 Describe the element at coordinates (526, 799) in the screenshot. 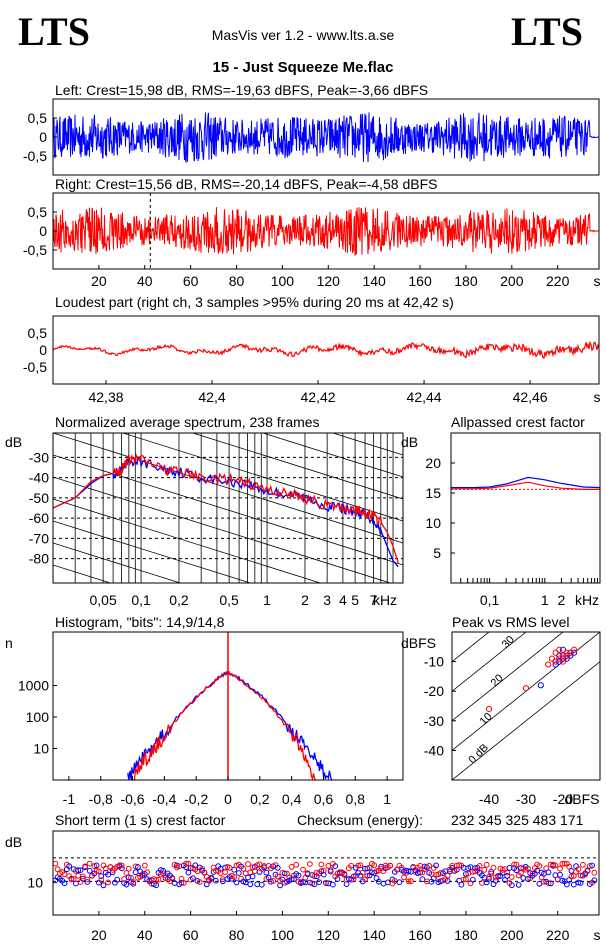

I see `x-tick-label: -30` at that location.